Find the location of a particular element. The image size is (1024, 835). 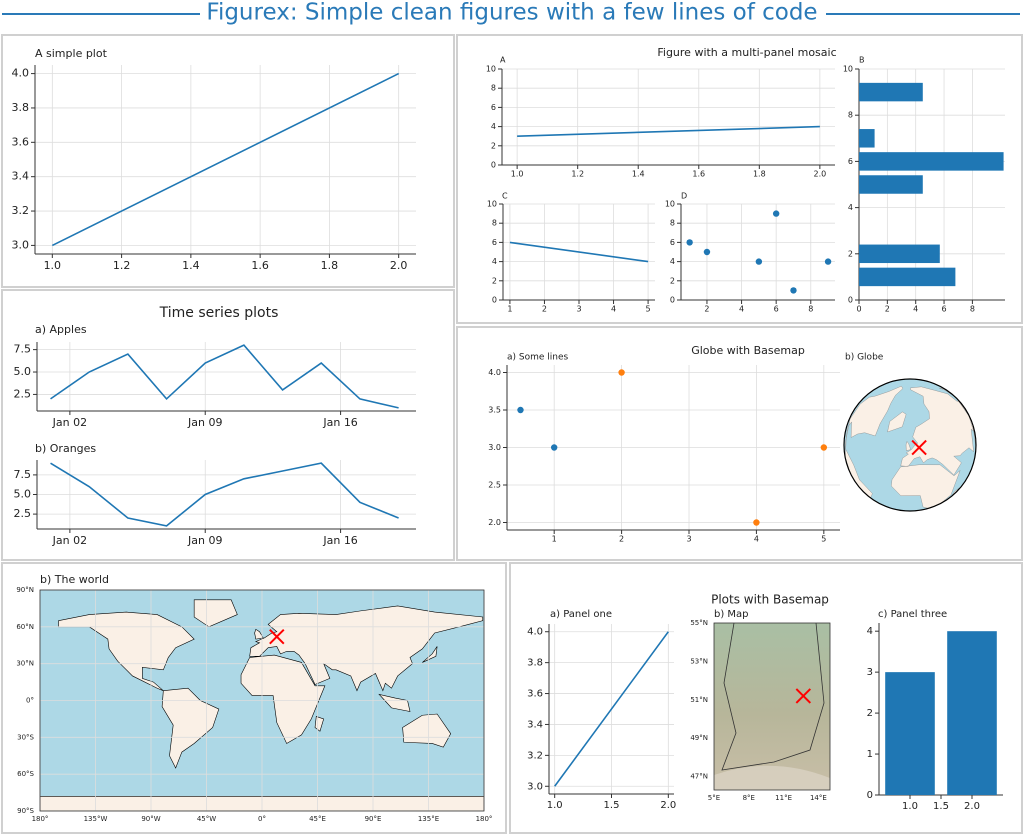

y-tick-label: 60°N is located at coordinates (25, 627).